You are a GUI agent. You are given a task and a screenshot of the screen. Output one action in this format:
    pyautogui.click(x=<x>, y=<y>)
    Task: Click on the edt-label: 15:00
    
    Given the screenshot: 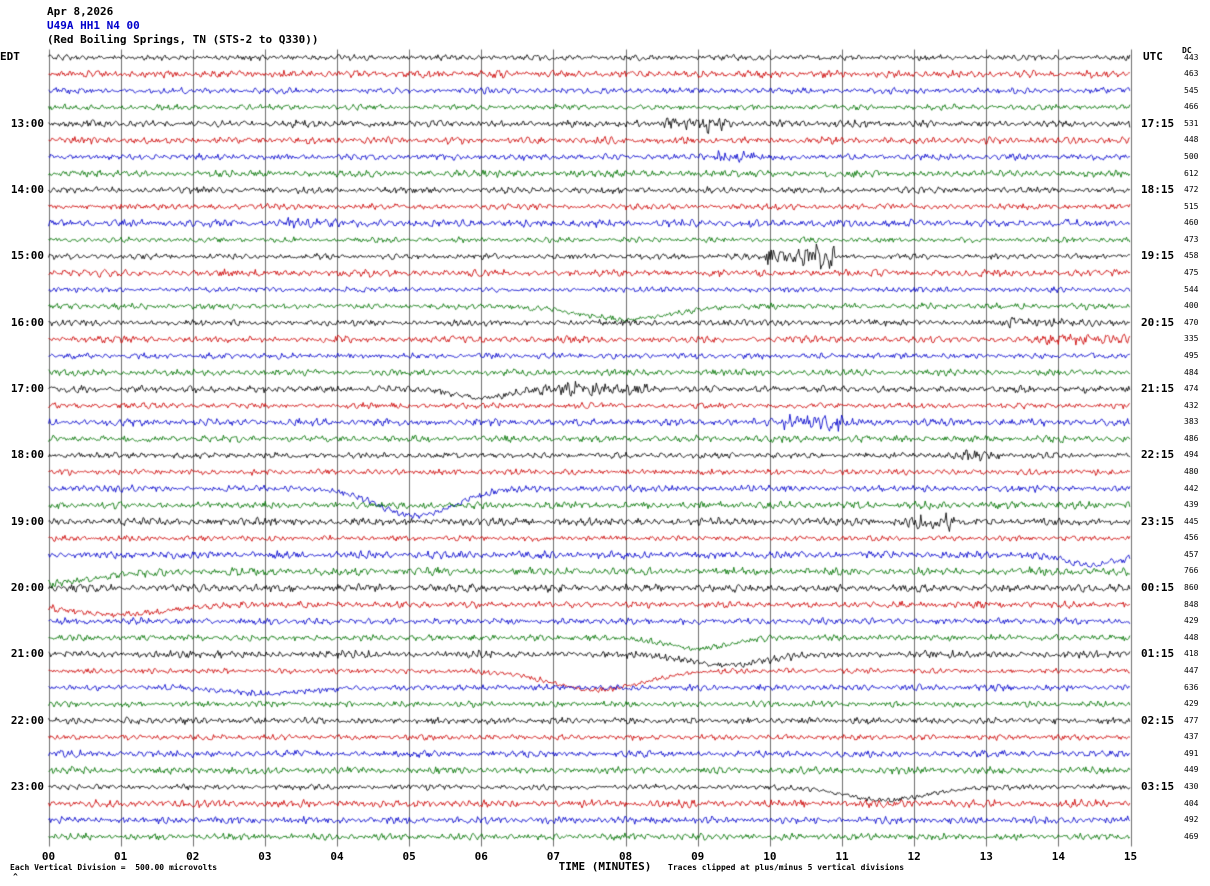 What is the action you would take?
    pyautogui.click(x=27, y=256)
    